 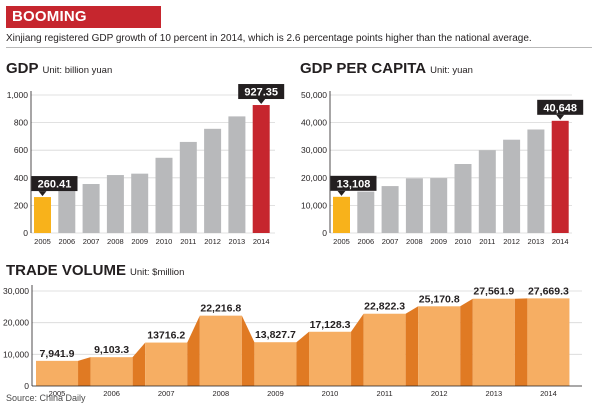 I want to click on trade-ytick-label: 30,000, so click(x=16, y=291).